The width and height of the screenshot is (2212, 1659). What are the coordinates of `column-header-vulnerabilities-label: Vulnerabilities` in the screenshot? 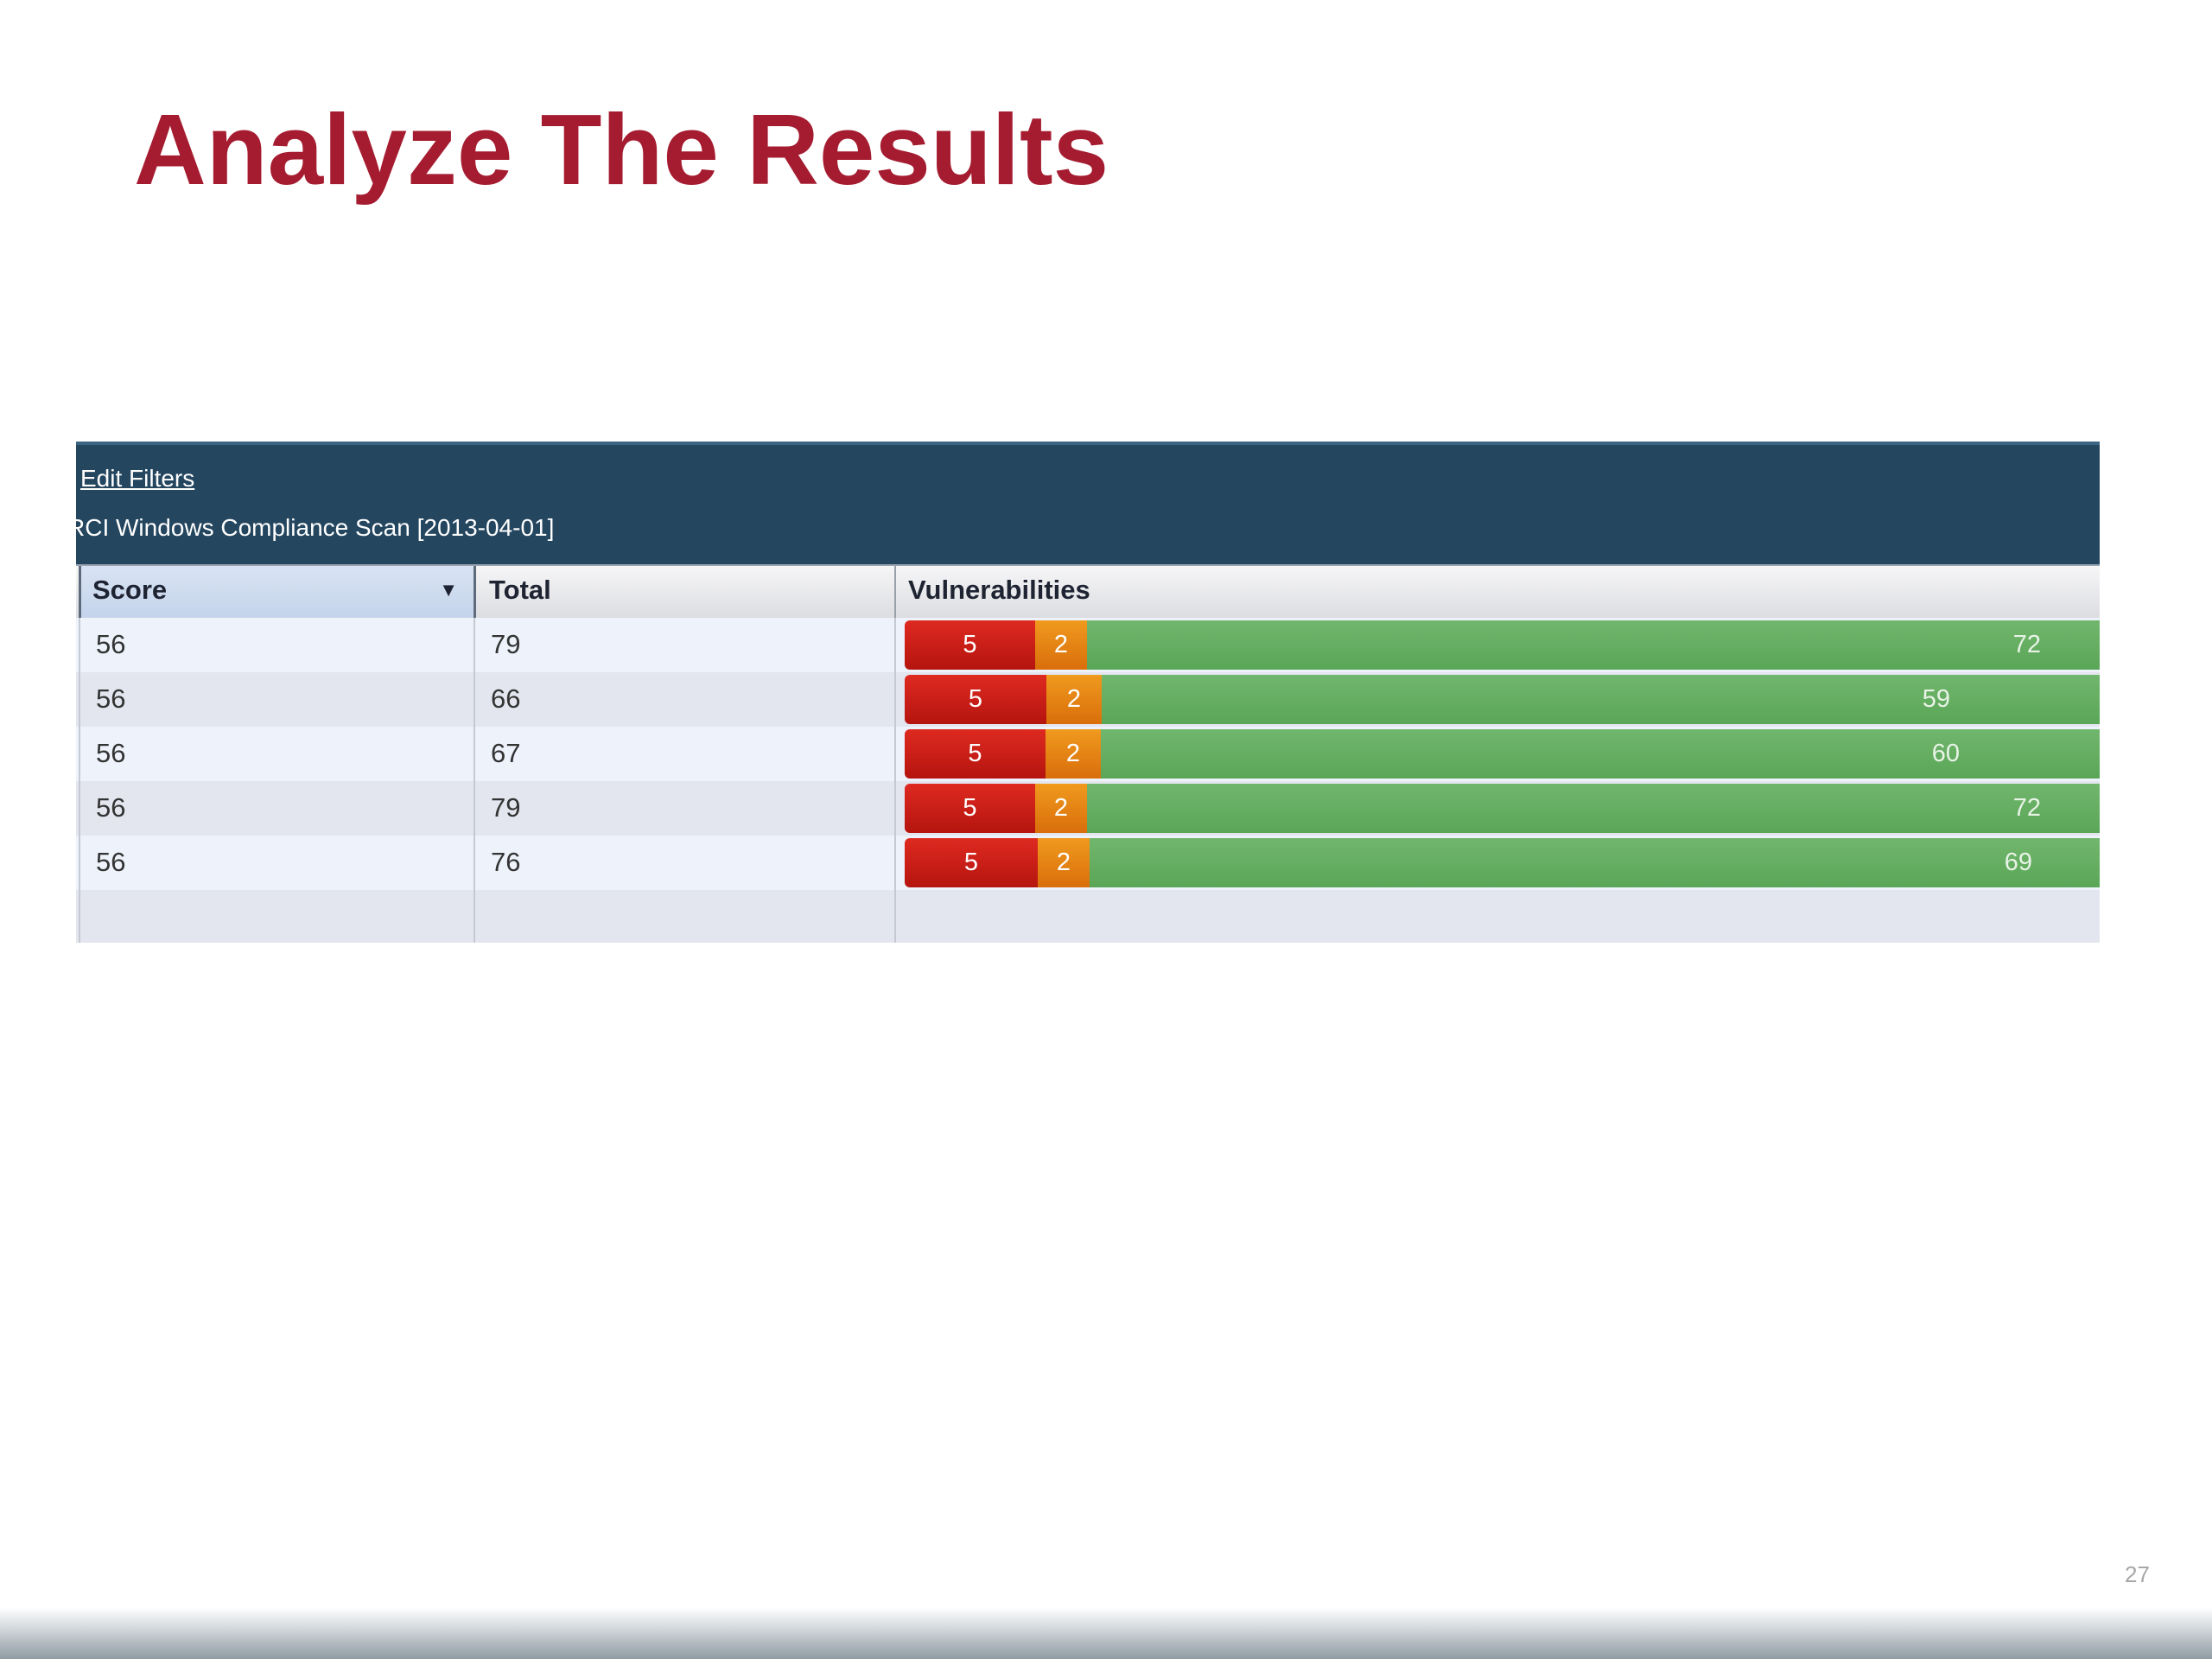 It's located at (999, 590).